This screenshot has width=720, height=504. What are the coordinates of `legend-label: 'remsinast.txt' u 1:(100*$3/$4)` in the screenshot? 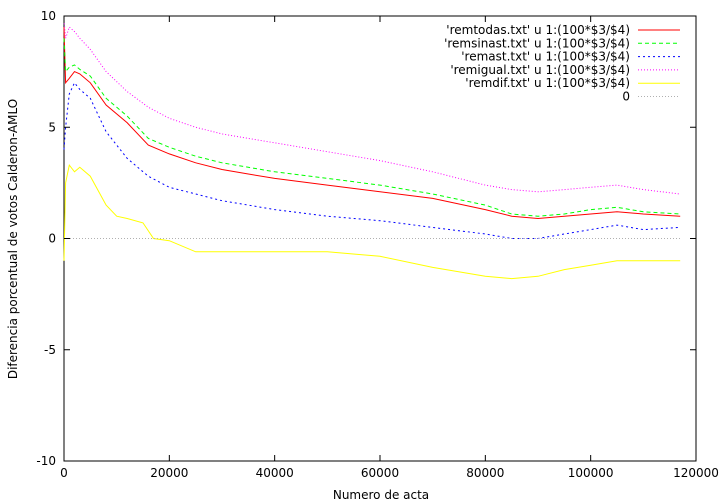 It's located at (537, 43).